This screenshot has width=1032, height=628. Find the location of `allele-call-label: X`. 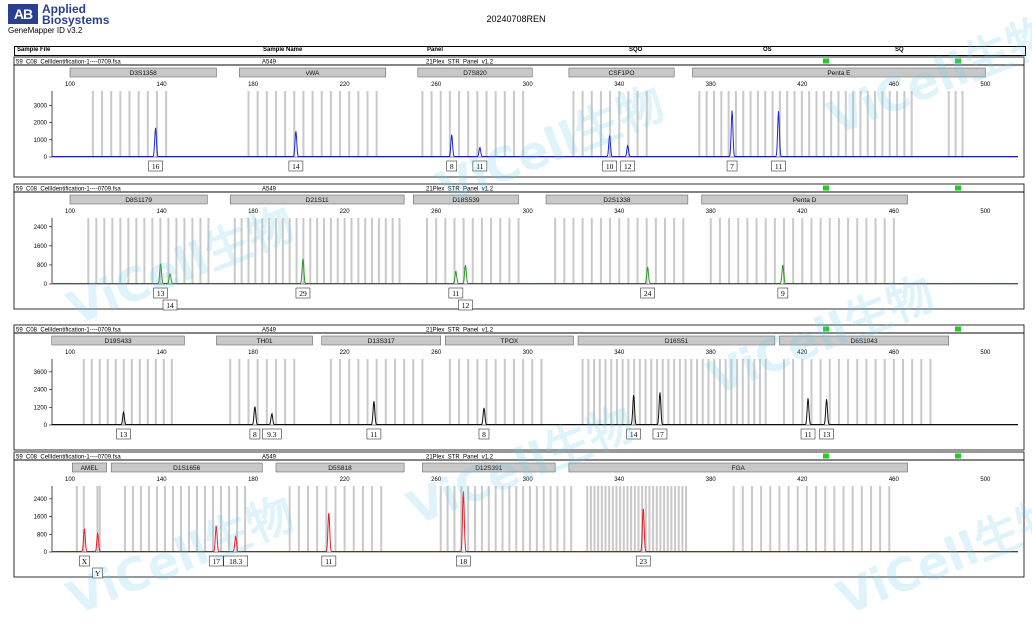

allele-call-label: X is located at coordinates (85, 561).